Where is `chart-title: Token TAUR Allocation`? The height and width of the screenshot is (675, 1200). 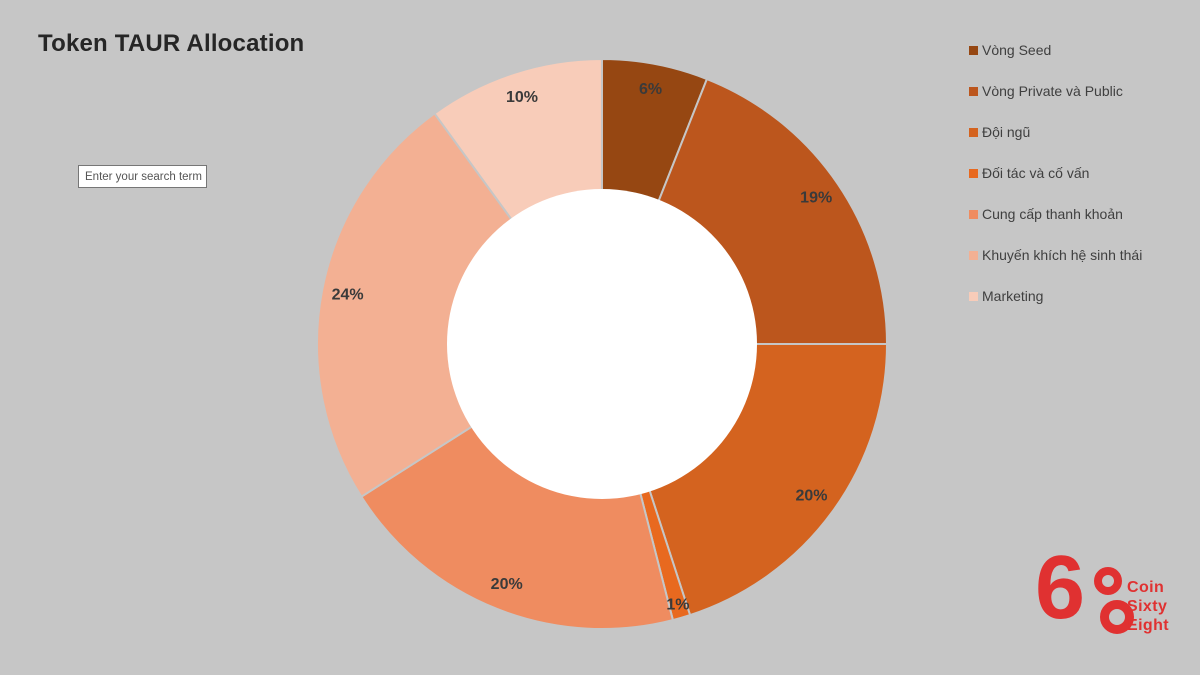
chart-title: Token TAUR Allocation is located at coordinates (171, 43).